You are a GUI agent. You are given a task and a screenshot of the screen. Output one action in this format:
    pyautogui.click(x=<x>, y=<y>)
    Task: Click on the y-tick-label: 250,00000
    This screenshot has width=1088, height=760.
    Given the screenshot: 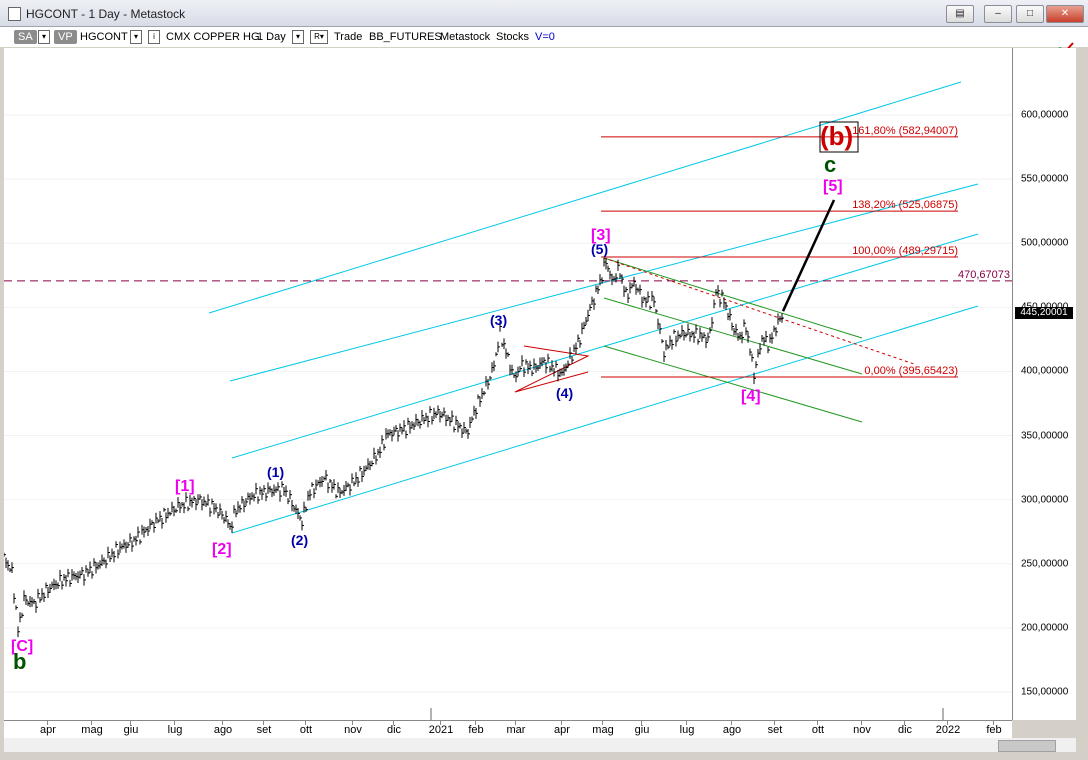 What is the action you would take?
    pyautogui.click(x=1045, y=564)
    